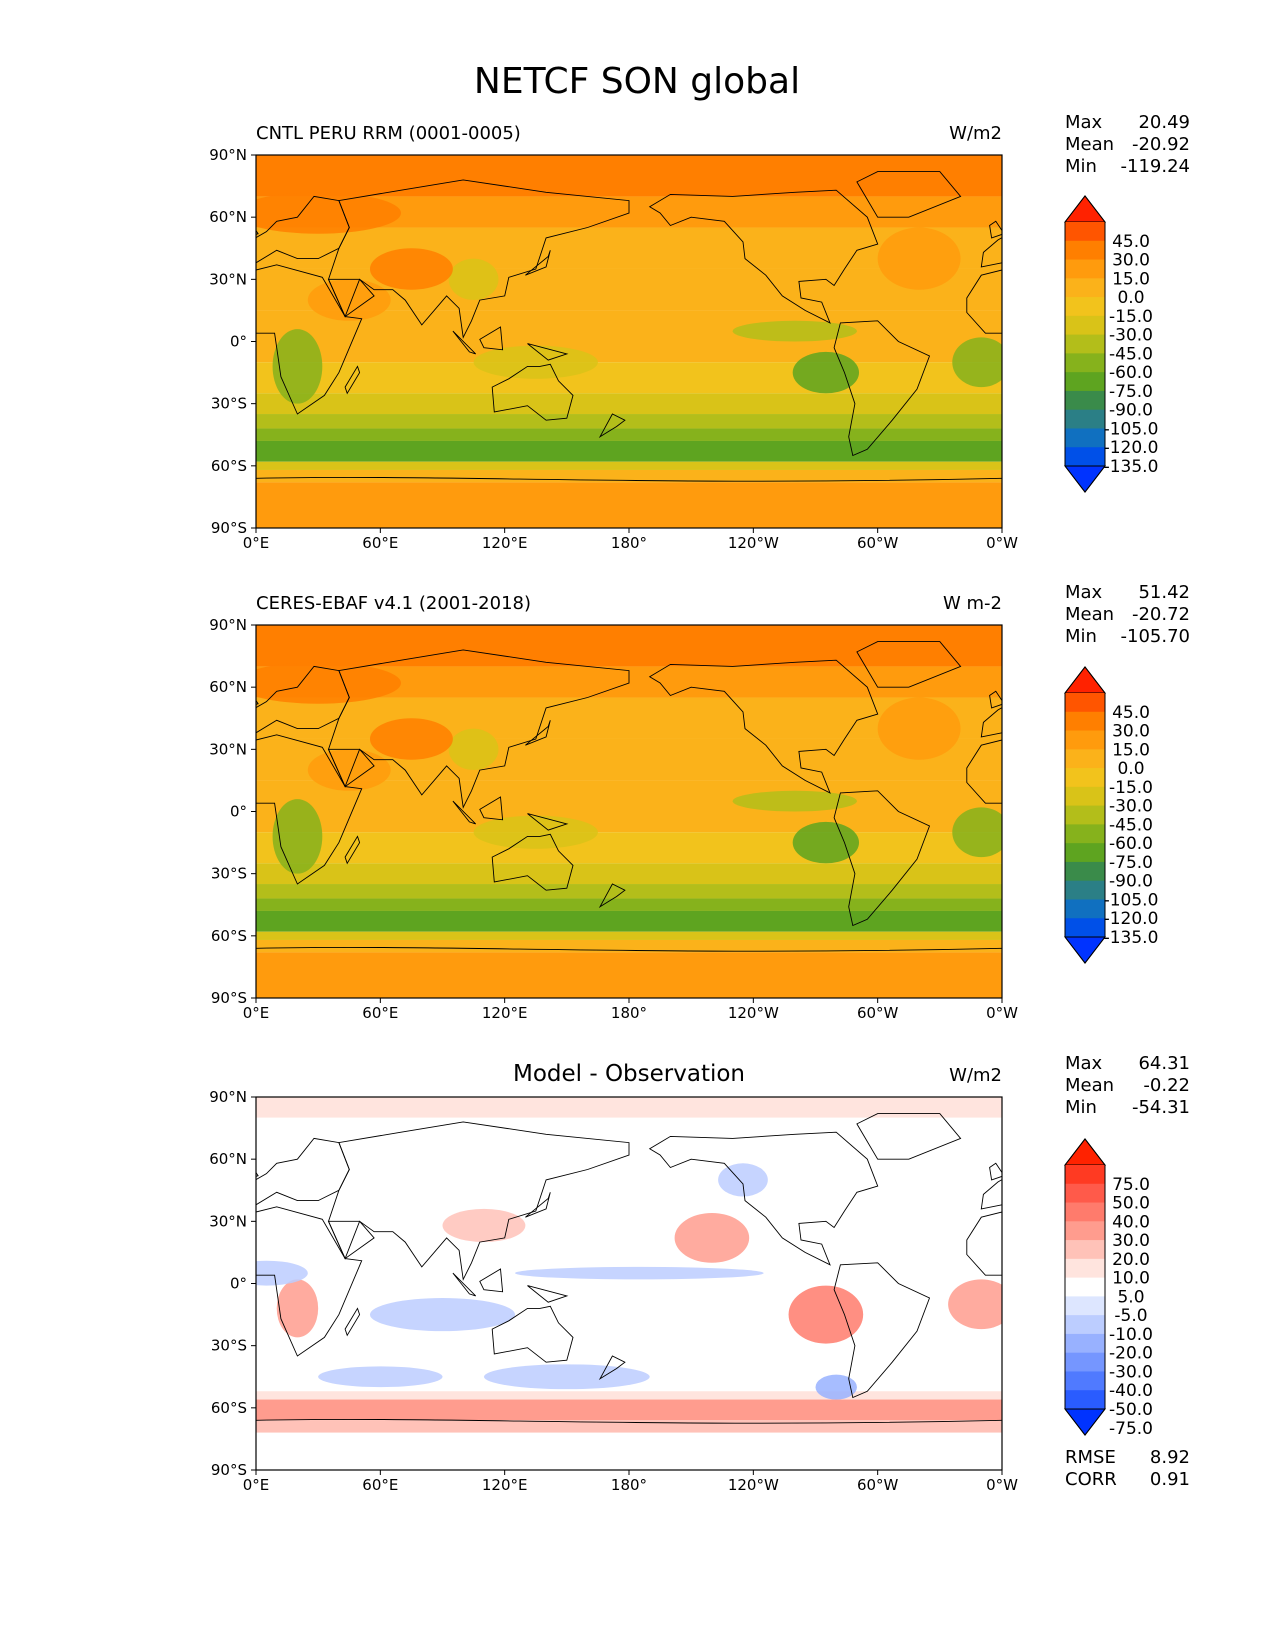  I want to click on metric-label: CORR, so click(1091, 1479).